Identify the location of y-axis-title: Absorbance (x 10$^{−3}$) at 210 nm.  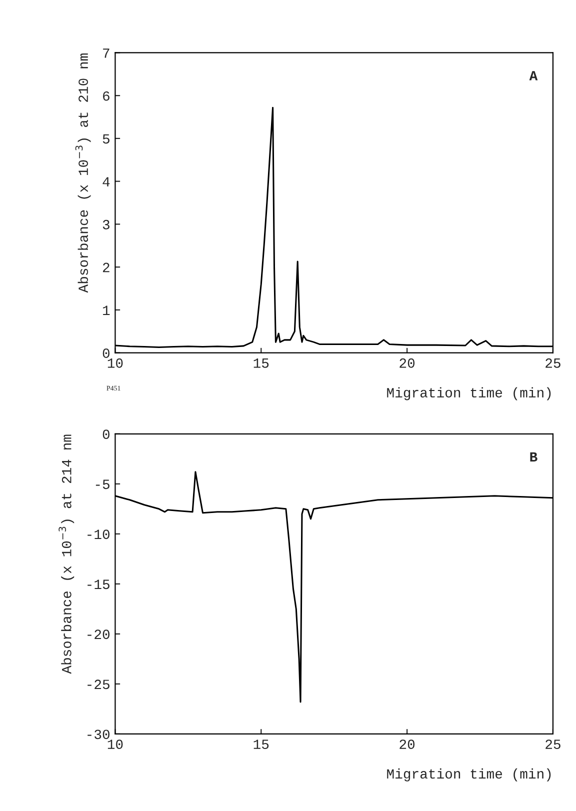
(83, 173).